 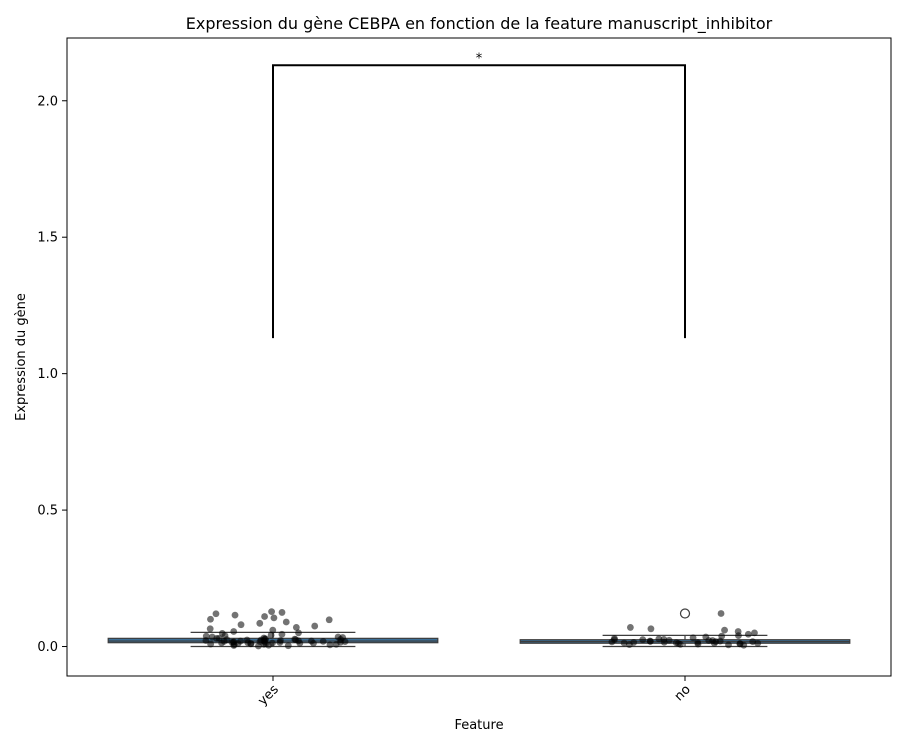 I want to click on x-axis-label: Feature, so click(x=478, y=725).